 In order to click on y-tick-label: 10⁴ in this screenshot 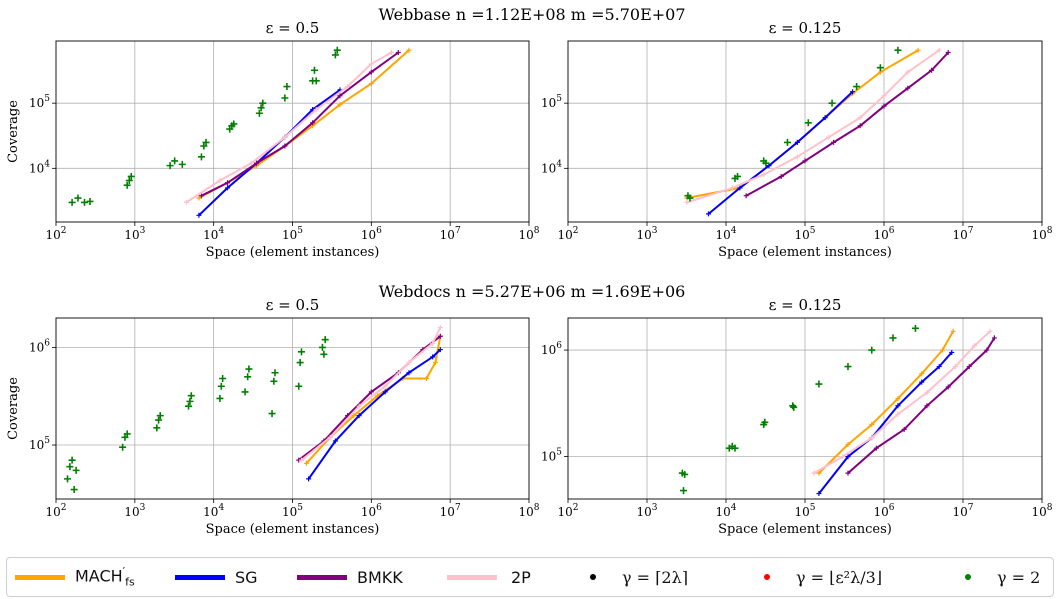, I will do `click(39, 167)`.